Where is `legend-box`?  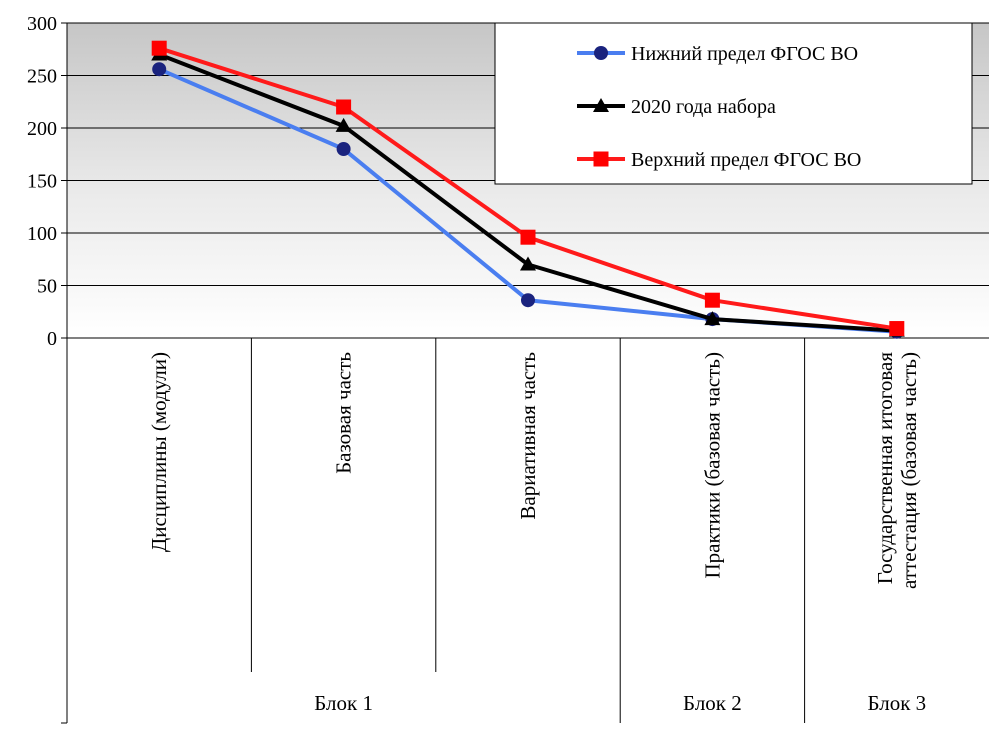 legend-box is located at coordinates (733, 103).